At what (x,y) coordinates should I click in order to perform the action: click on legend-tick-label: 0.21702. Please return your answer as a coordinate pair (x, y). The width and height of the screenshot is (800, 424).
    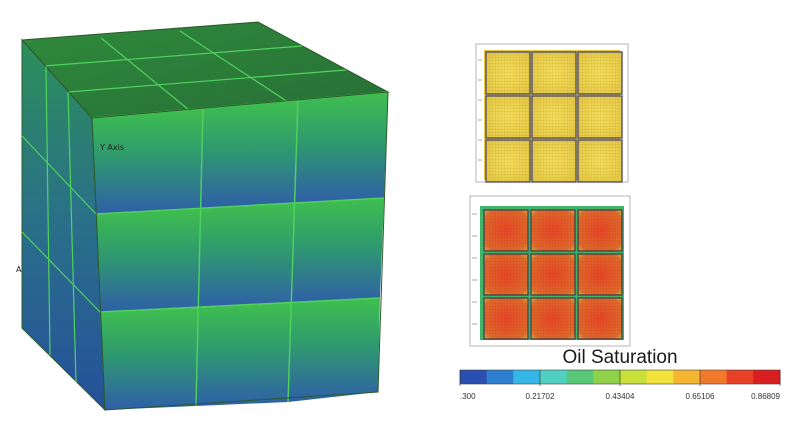
    Looking at the image, I should click on (540, 396).